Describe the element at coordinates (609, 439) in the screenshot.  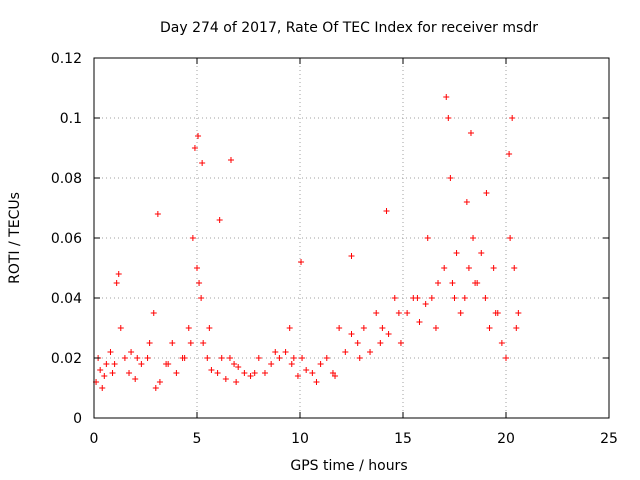
I see `x-tick-label: 25` at that location.